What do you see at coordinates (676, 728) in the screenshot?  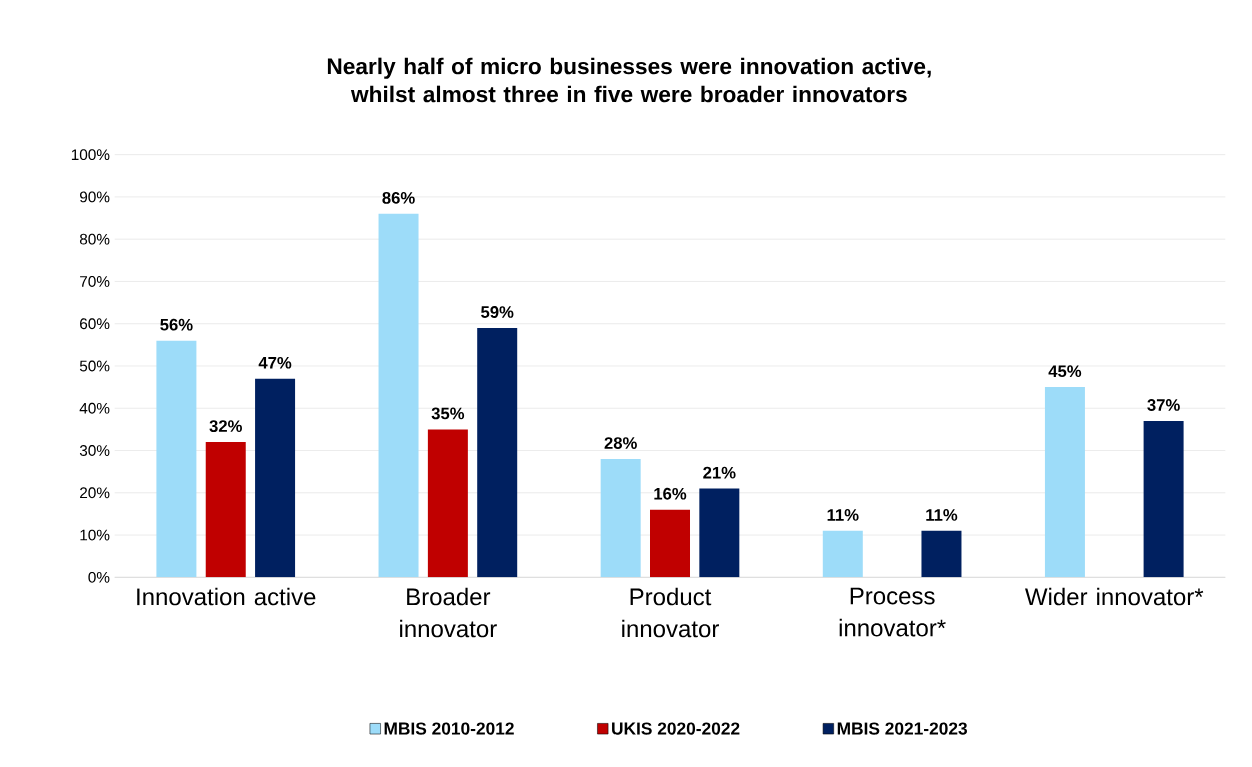 I see `legend-label: UKIS 2020-2022` at bounding box center [676, 728].